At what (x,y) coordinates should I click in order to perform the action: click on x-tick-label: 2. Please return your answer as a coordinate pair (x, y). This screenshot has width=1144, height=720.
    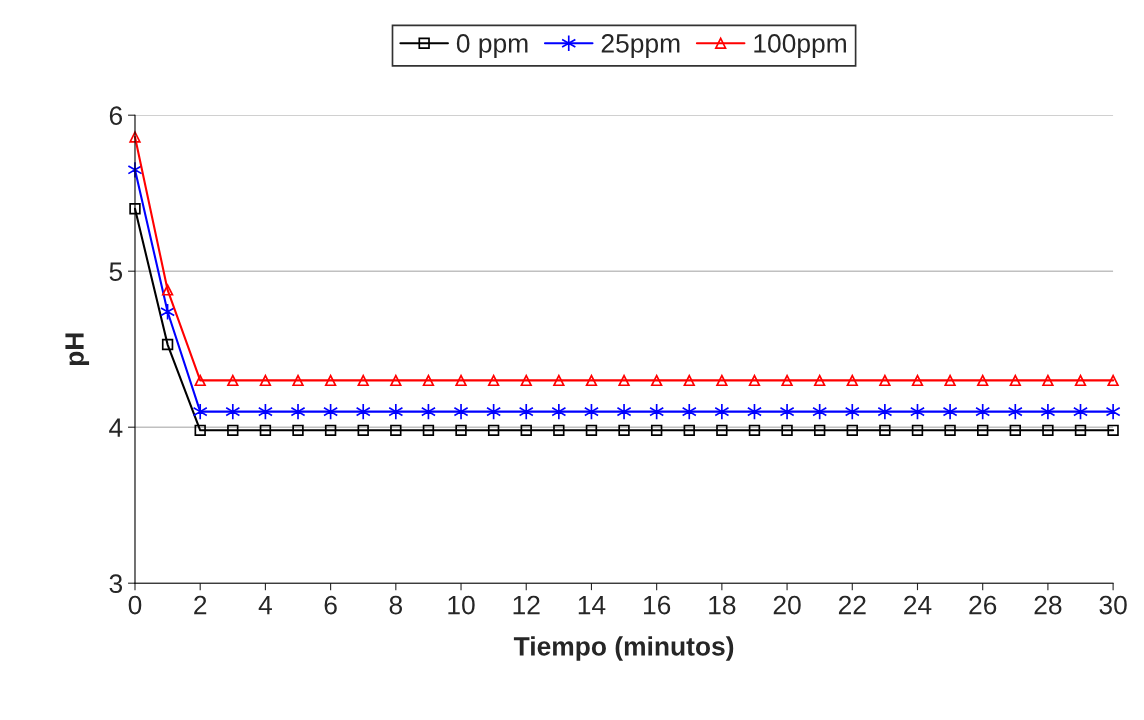
    Looking at the image, I should click on (200, 605).